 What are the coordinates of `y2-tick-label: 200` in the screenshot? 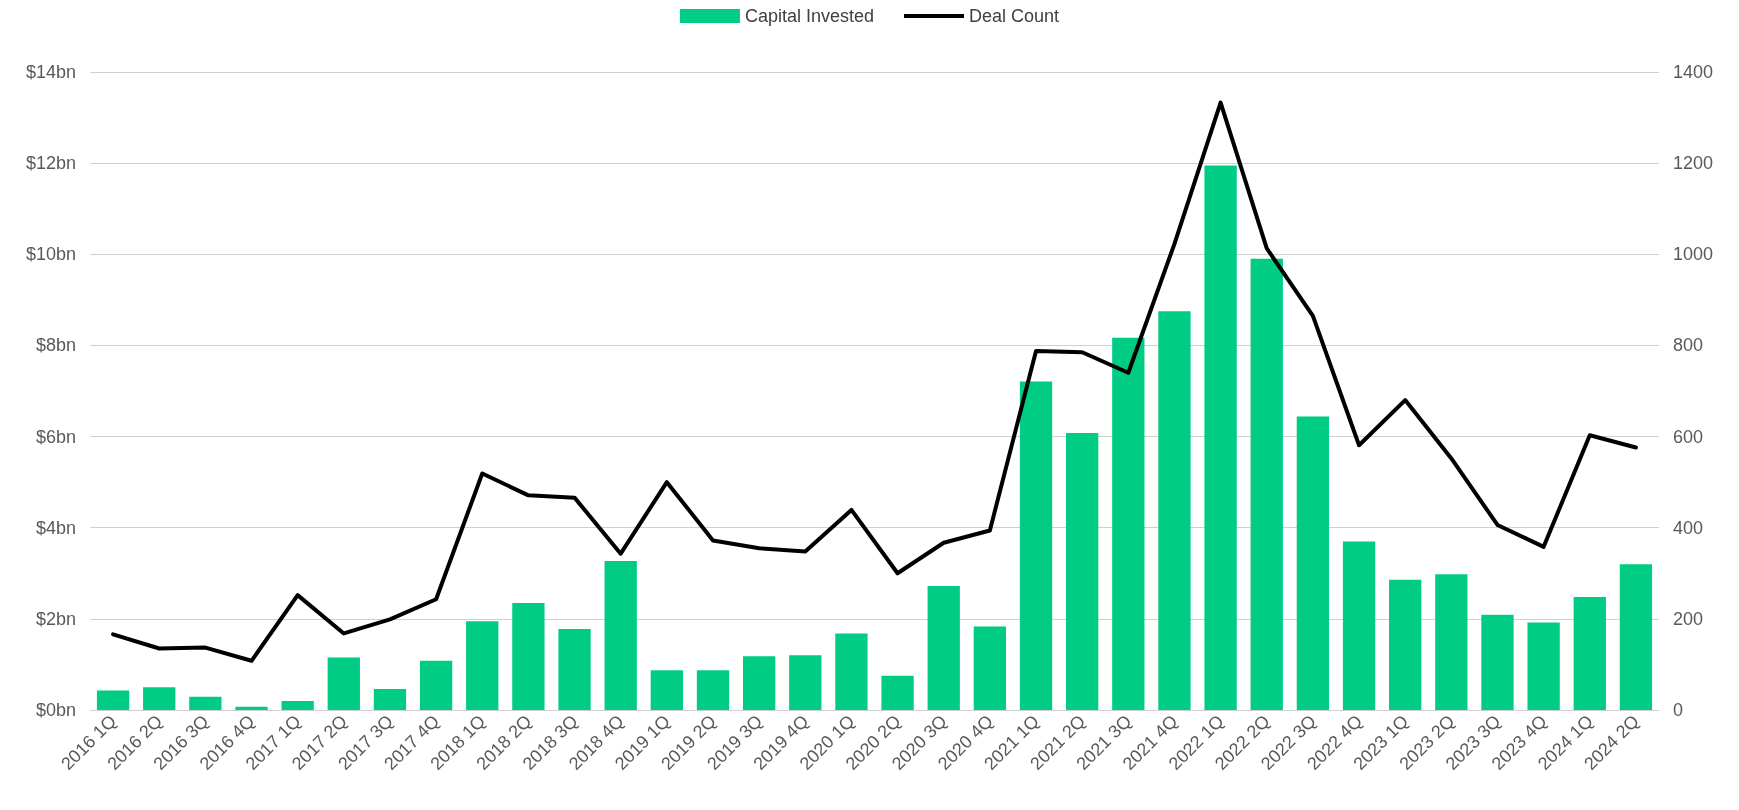 It's located at (1688, 618).